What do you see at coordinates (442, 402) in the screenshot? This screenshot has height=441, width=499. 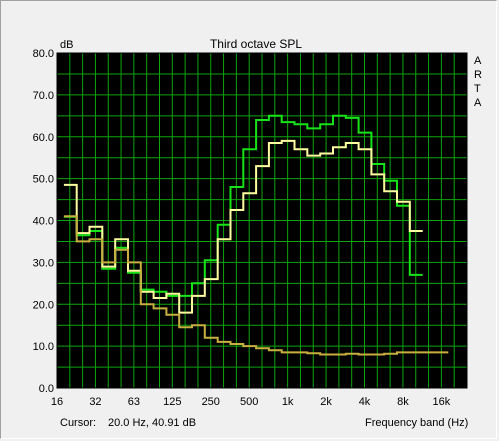 I see `x-tick-label: 16k` at bounding box center [442, 402].